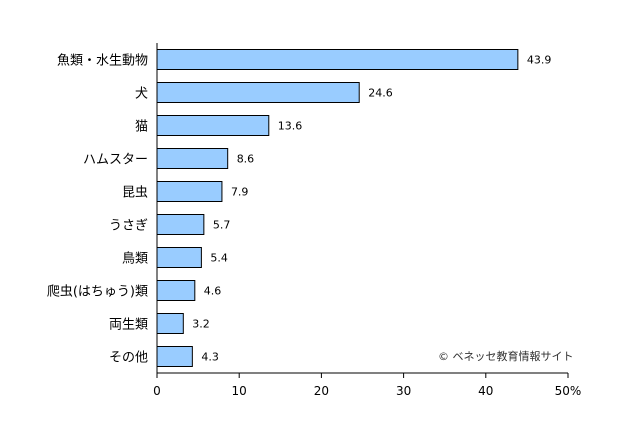 The image size is (640, 430). What do you see at coordinates (568, 391) in the screenshot?
I see `x-tick-label: 50%` at bounding box center [568, 391].